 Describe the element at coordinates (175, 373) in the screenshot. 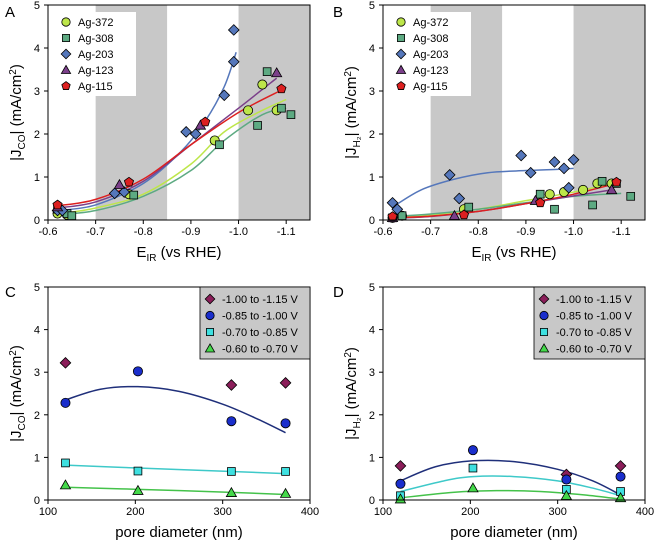

I see `series-1-00-to-1-15-v` at that location.